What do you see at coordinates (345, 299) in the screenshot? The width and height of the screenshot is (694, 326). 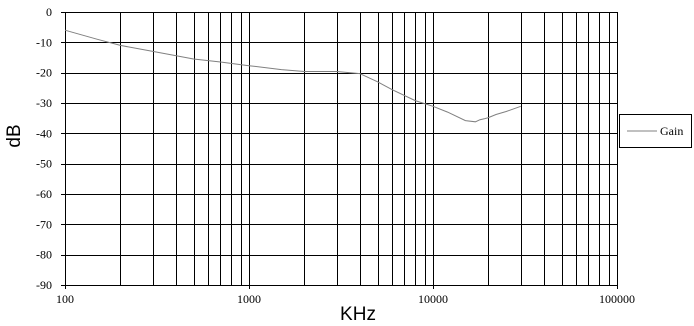 I see `x-tick-labels: 100 1000 10000 100000` at bounding box center [345, 299].